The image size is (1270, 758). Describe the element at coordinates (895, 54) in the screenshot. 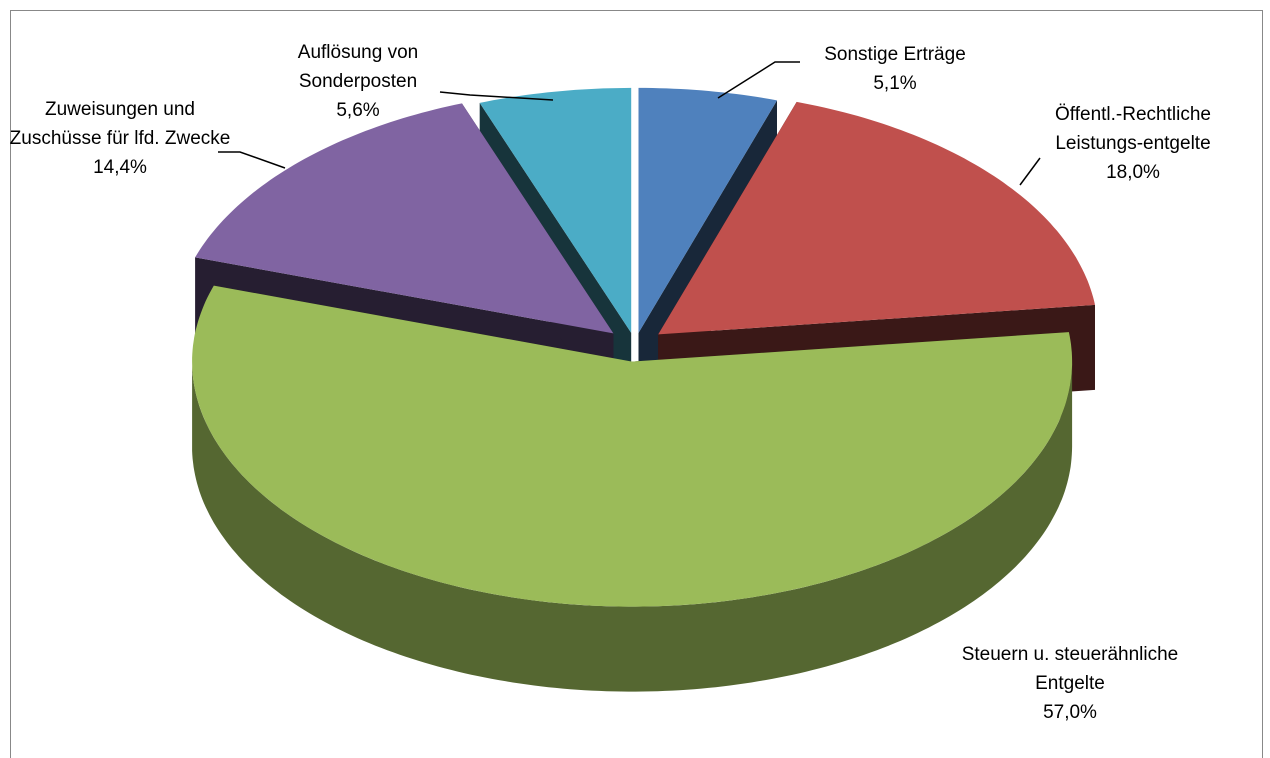

I see `category-name: Sonstige Erträge` at that location.